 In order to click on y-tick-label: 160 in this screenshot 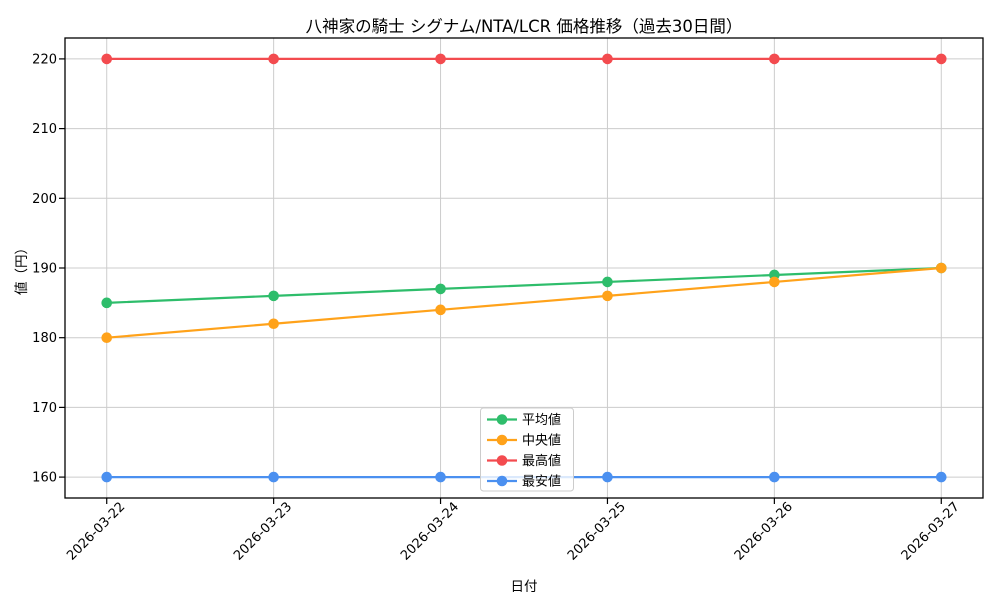, I will do `click(44, 478)`.